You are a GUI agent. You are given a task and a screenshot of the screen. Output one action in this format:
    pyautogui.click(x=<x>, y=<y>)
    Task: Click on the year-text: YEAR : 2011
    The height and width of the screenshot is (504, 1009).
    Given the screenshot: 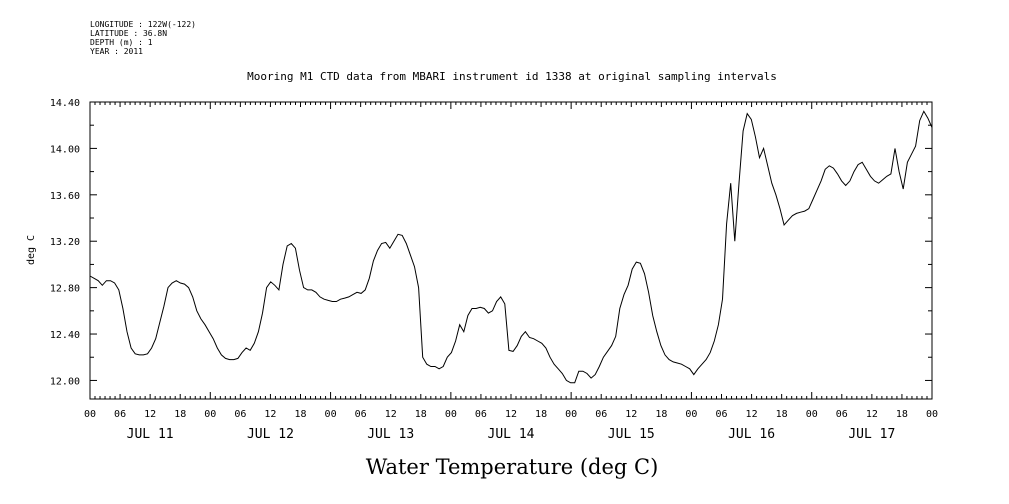 What is the action you would take?
    pyautogui.click(x=116, y=51)
    